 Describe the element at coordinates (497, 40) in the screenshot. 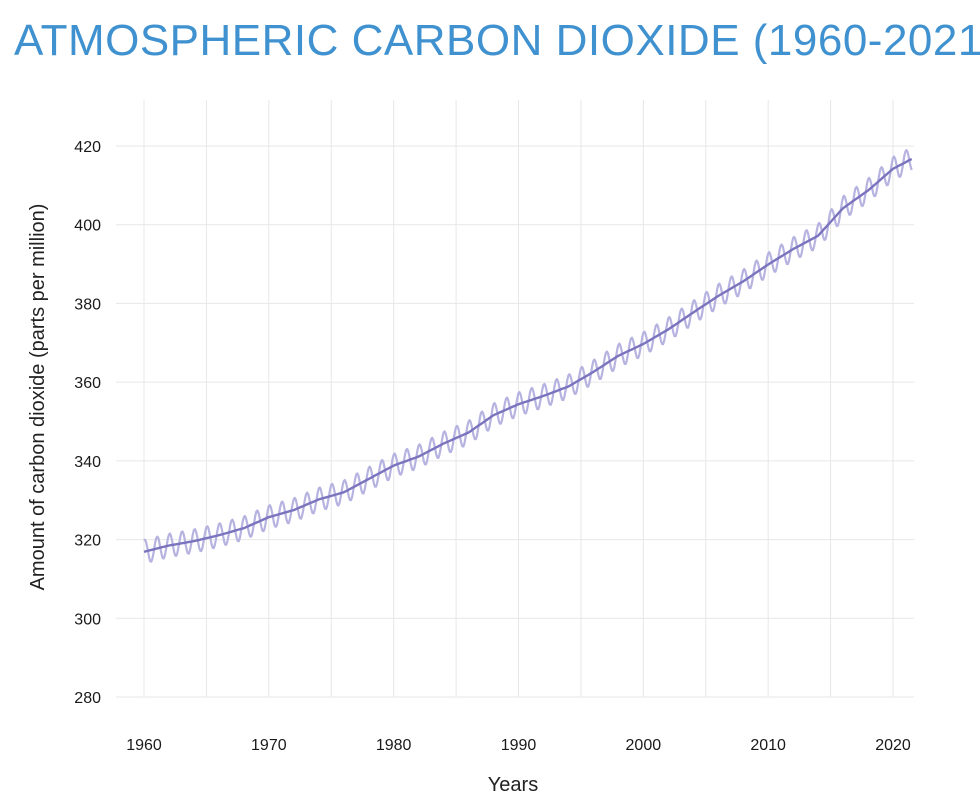

I see `chart-title: ATMOSPHERIC CARBON DIOXIDE (1960-2021)` at that location.